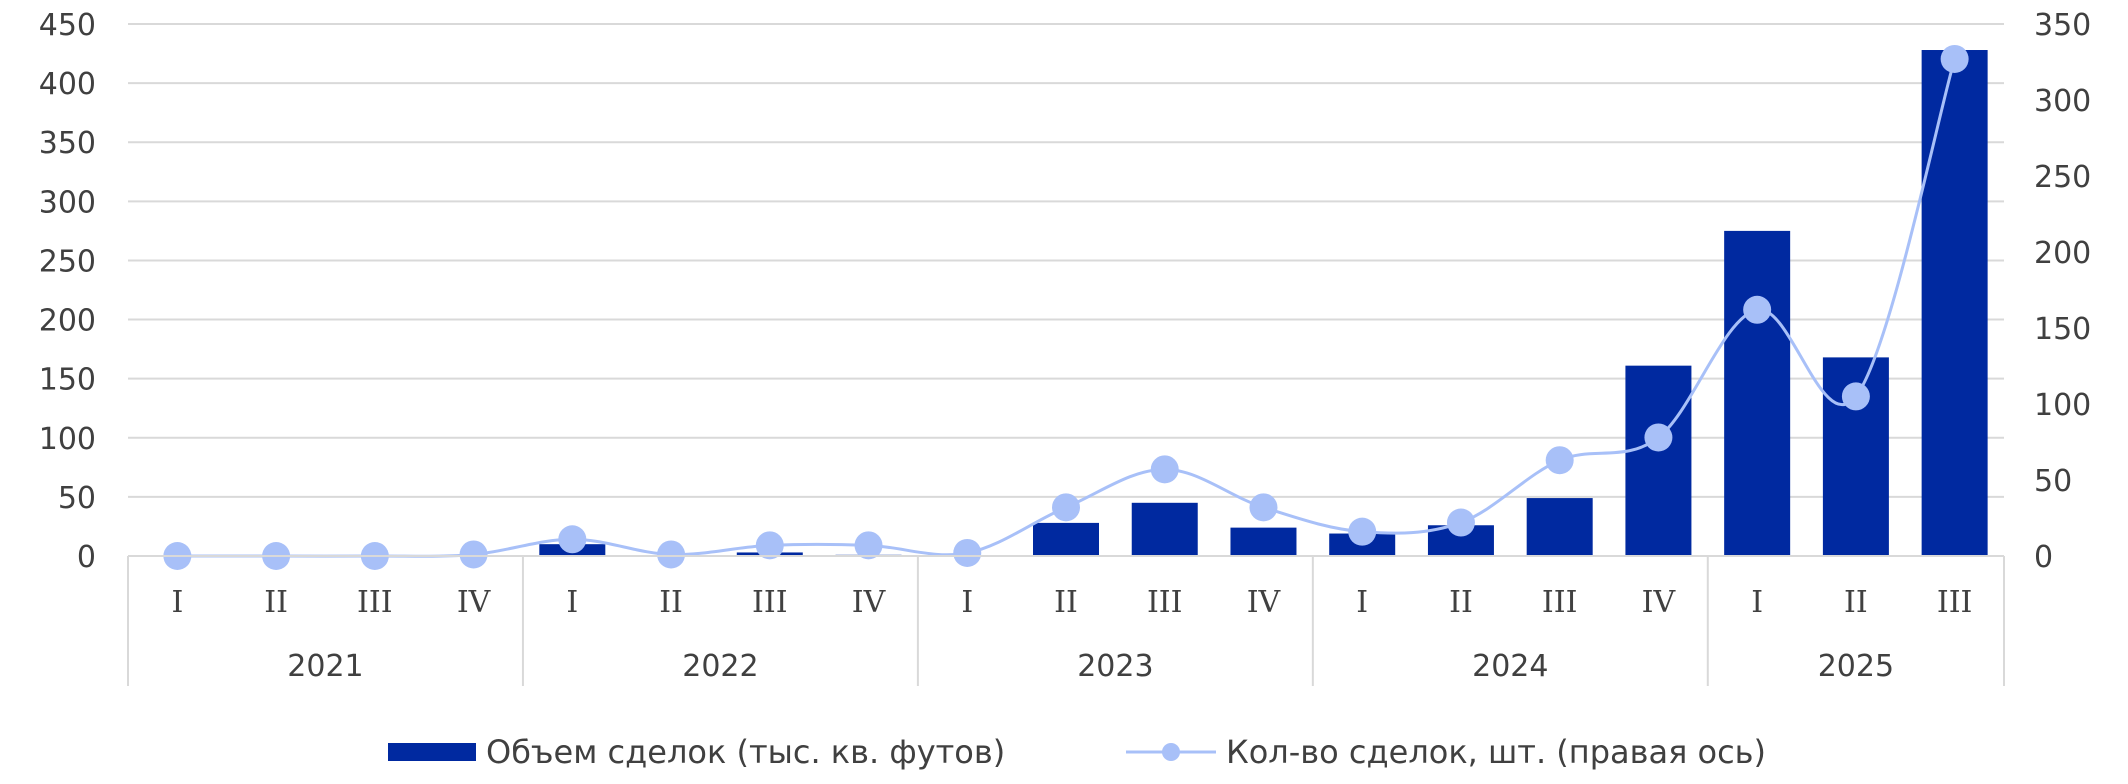 This screenshot has height=784, width=2128. I want to click on y-left-tick-label: 200, so click(67, 321).